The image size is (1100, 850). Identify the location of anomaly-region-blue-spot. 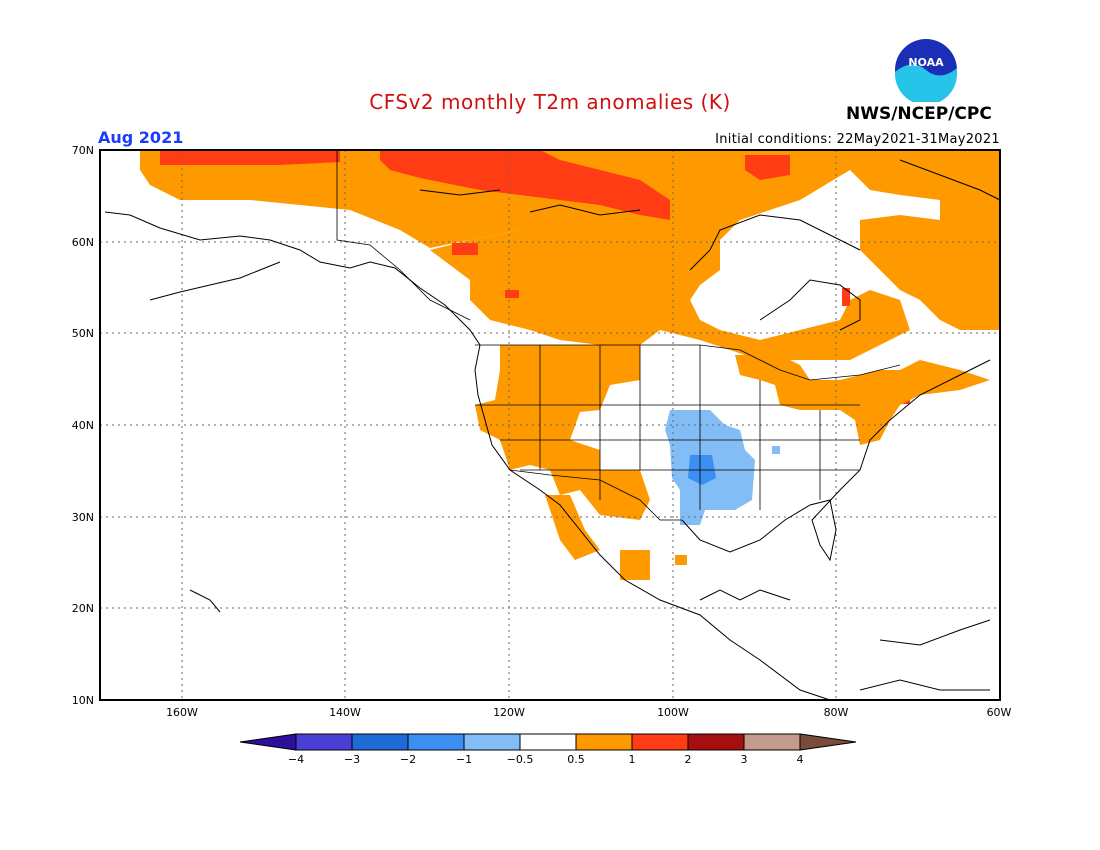
(776, 450).